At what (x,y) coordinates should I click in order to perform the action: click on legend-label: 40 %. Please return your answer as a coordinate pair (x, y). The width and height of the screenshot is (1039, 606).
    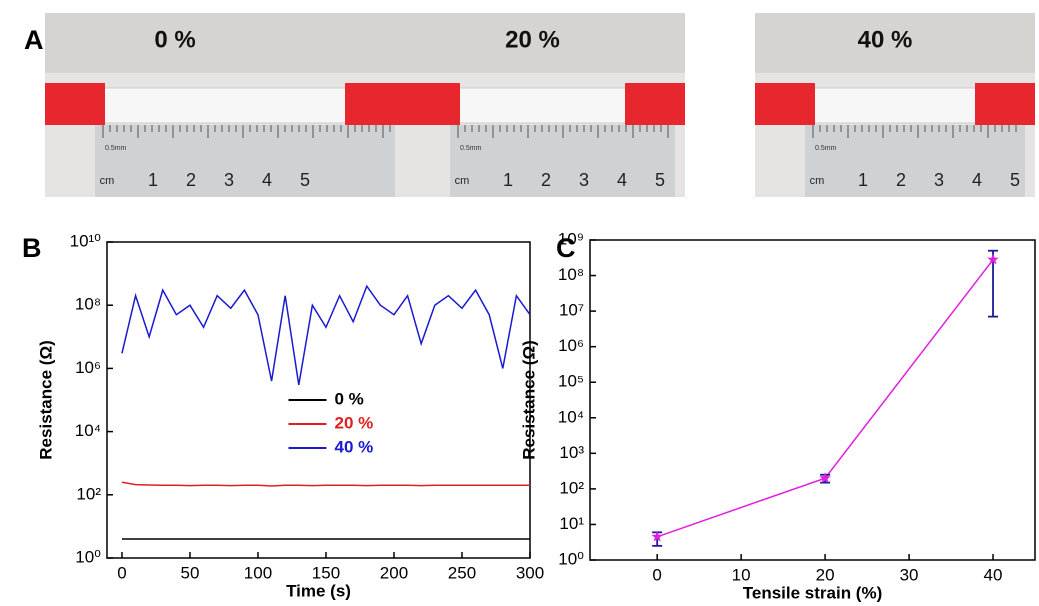
    Looking at the image, I should click on (354, 446).